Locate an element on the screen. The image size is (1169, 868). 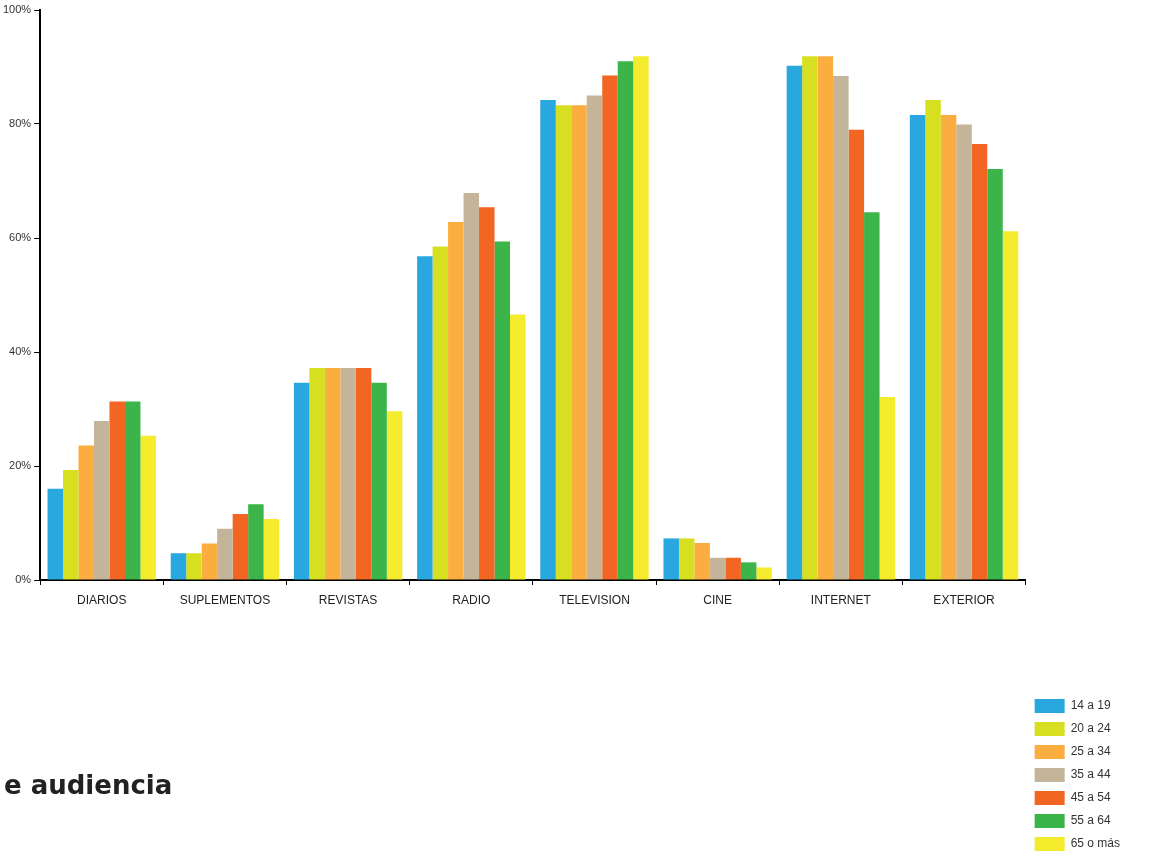
text: e audiencia is located at coordinates (88, 785).